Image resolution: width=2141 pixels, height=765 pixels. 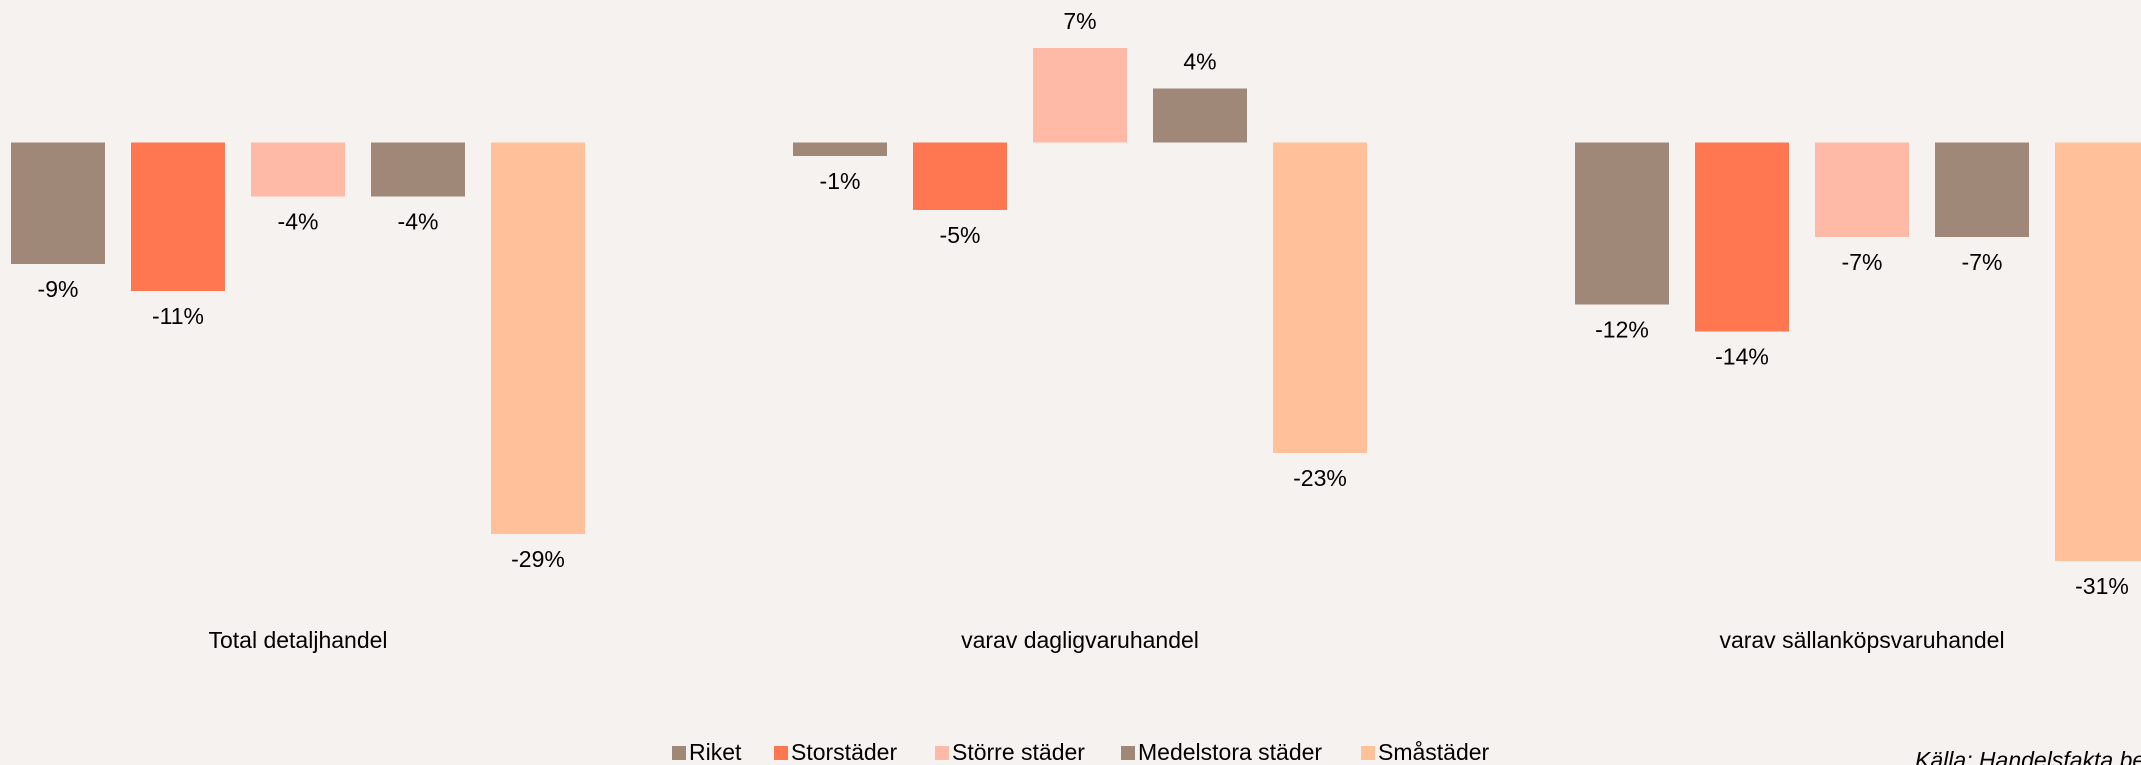 What do you see at coordinates (1230, 752) in the screenshot?
I see `legend-label: Medelstora städer` at bounding box center [1230, 752].